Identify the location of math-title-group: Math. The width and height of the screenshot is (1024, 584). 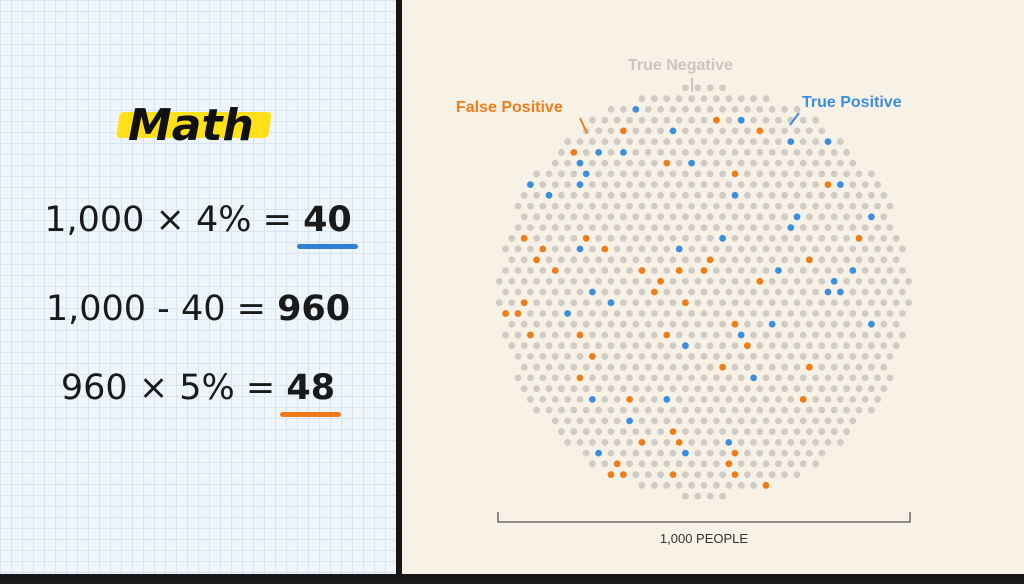
(197, 128).